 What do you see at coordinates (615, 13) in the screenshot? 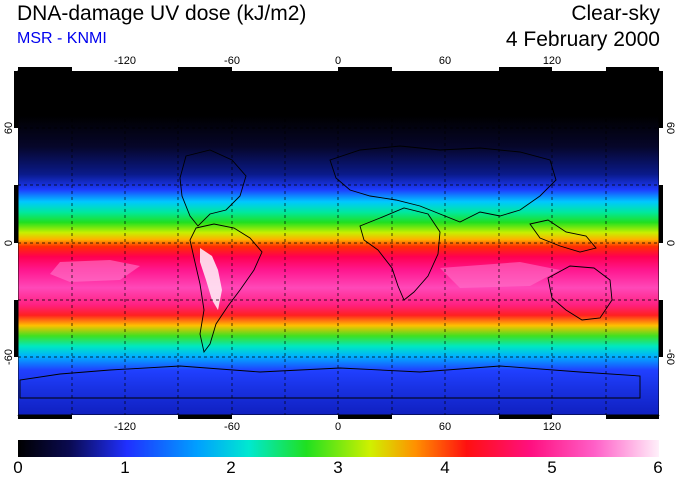
I see `sky-condition-label: Clear-sky` at bounding box center [615, 13].